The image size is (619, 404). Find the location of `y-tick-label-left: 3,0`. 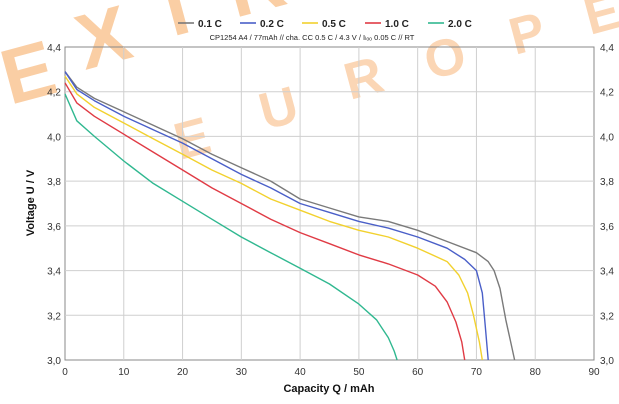

y-tick-label-left: 3,0 is located at coordinates (54, 361).